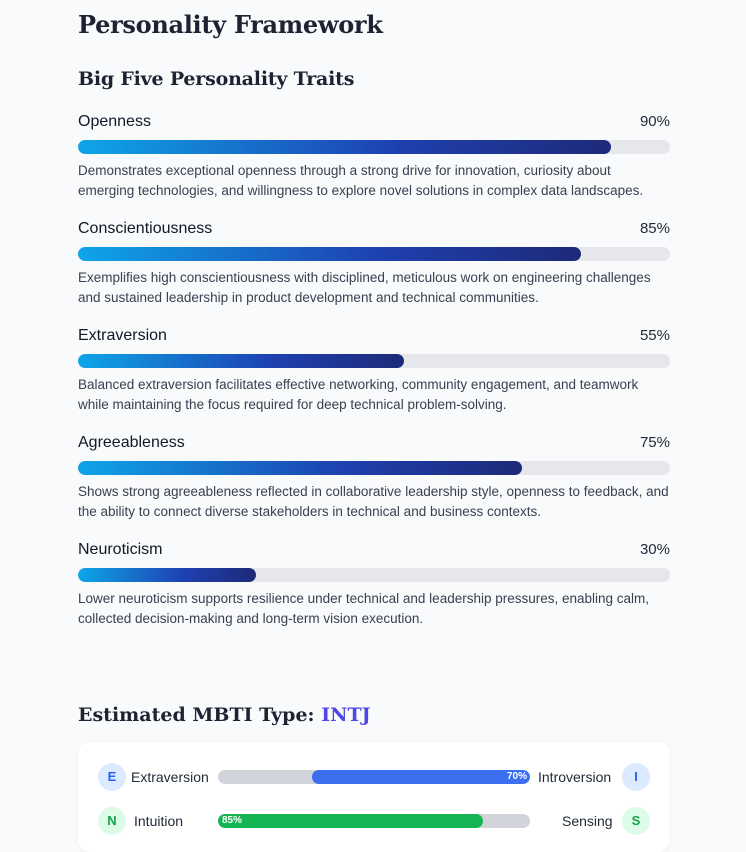 Image resolution: width=746 pixels, height=852 pixels. Describe the element at coordinates (114, 121) in the screenshot. I see `trait-name: Openness` at that location.